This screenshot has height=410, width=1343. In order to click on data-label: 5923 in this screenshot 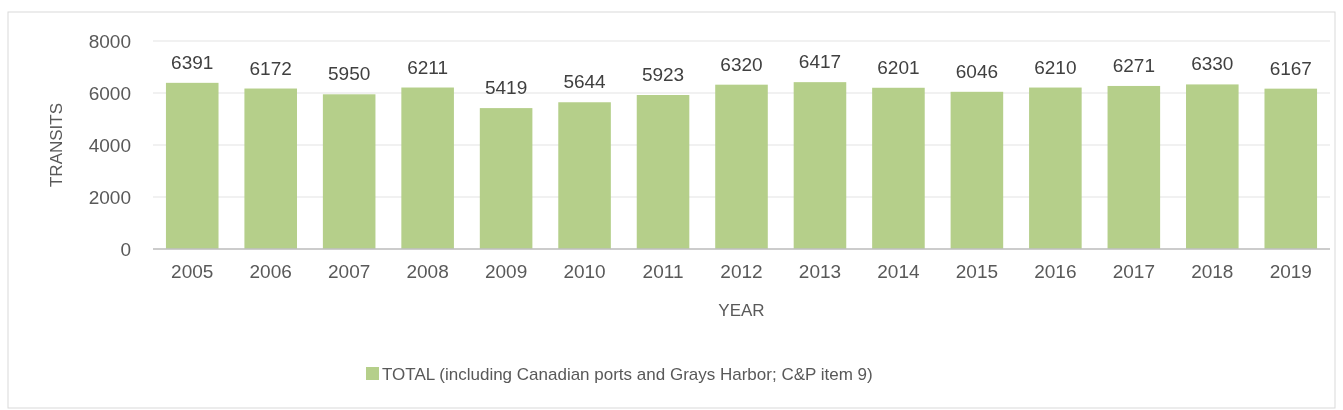, I will do `click(663, 74)`.